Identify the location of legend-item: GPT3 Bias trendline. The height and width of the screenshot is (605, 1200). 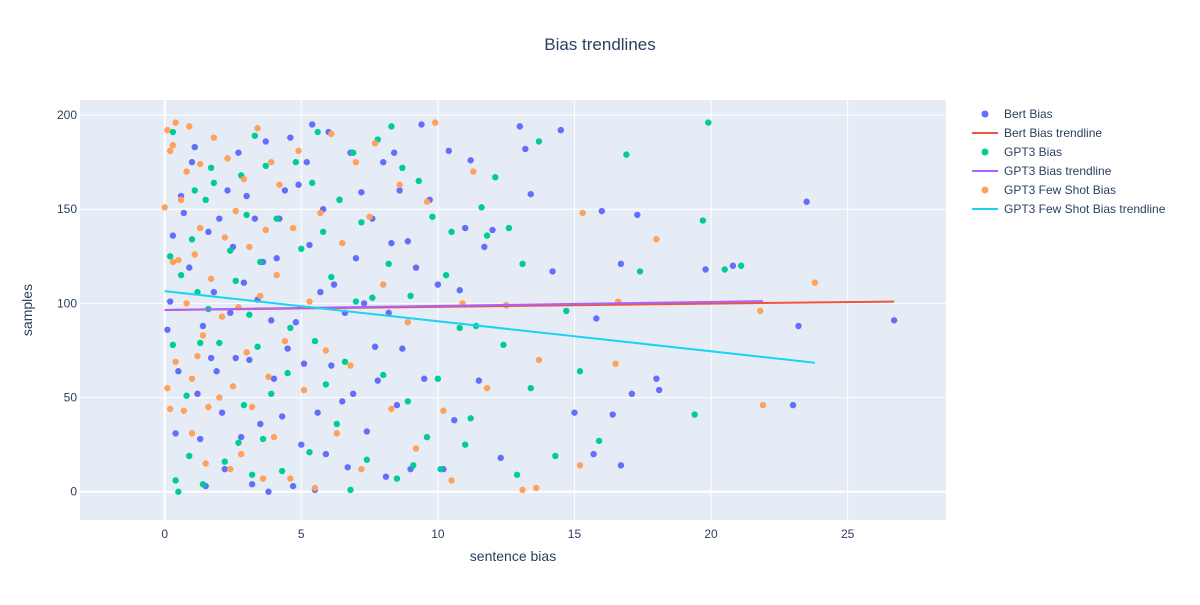
(1042, 171).